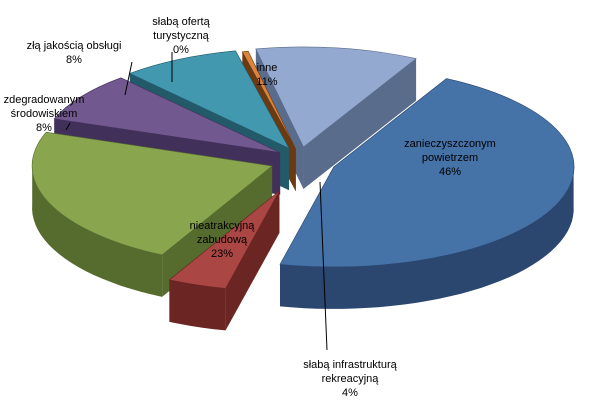 The image size is (592, 402). I want to click on slice-pct-label: 0%, so click(181, 50).